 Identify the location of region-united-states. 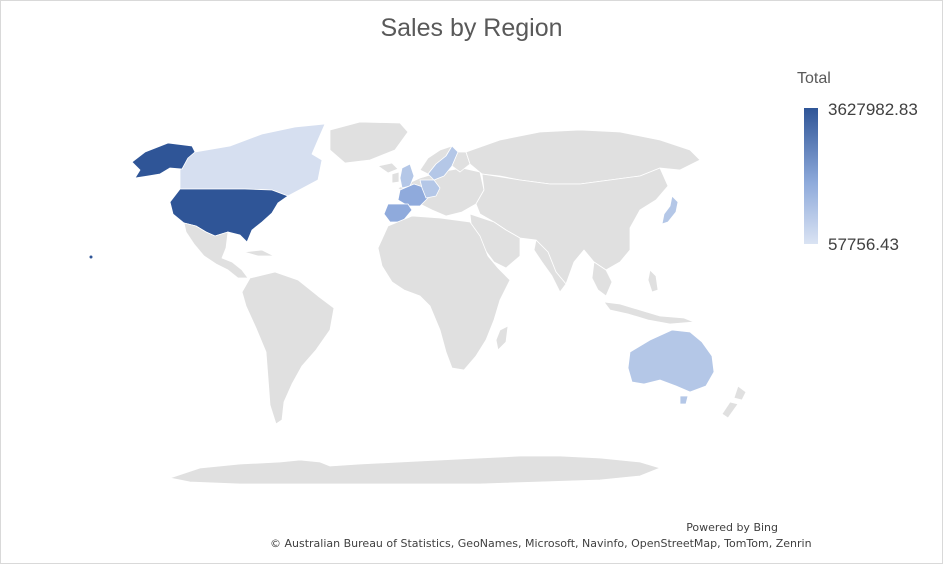
(229, 215).